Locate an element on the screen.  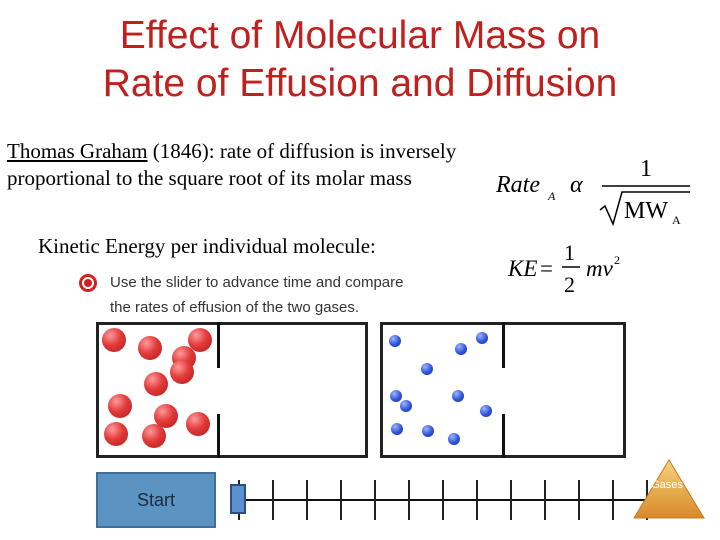
heavy-gas-chamber is located at coordinates (232, 390).